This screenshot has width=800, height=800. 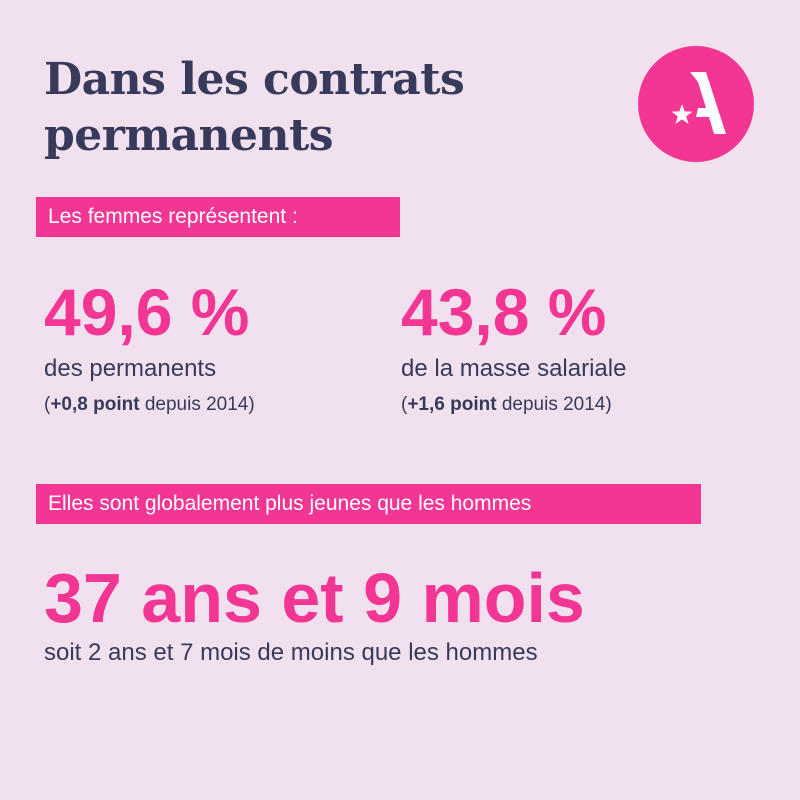 I want to click on stat-permanents-note: (+0,8 point depuis 2014), so click(x=149, y=404).